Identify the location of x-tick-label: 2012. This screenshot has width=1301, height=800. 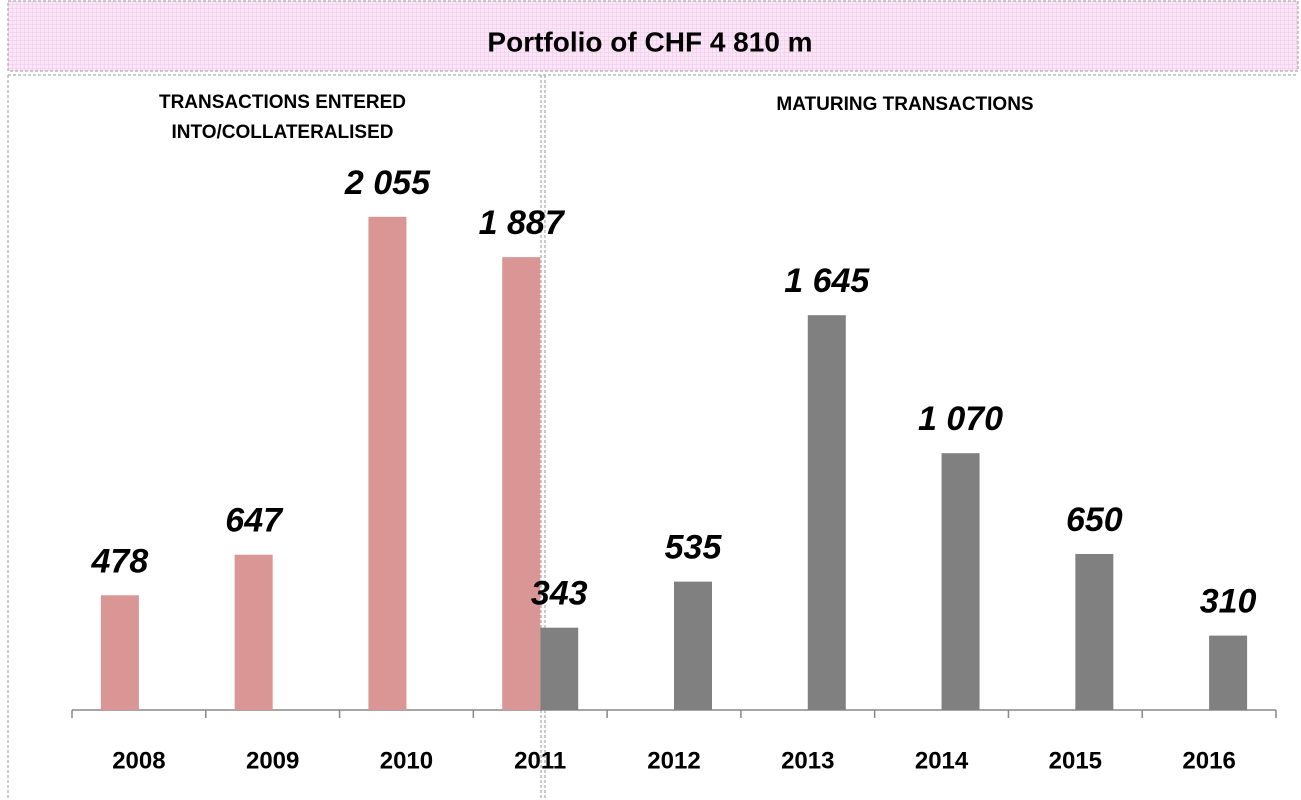
(673, 760).